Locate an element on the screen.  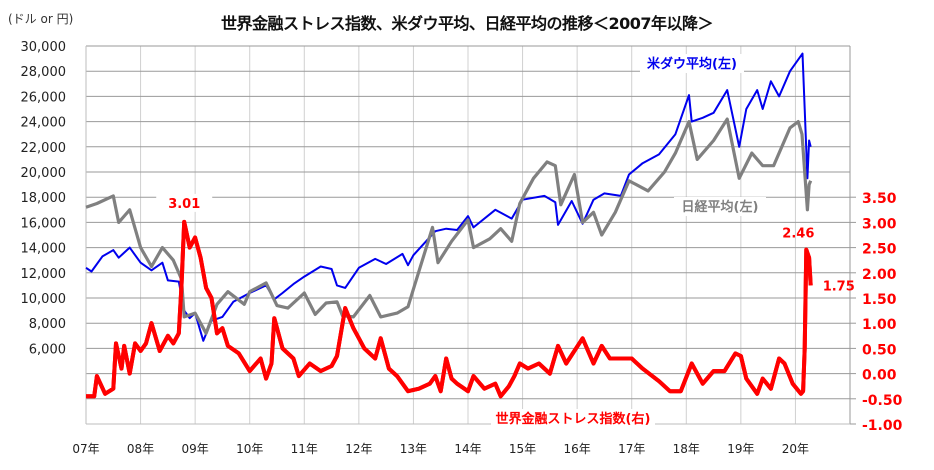
x-tick-label: 19年 is located at coordinates (740, 449).